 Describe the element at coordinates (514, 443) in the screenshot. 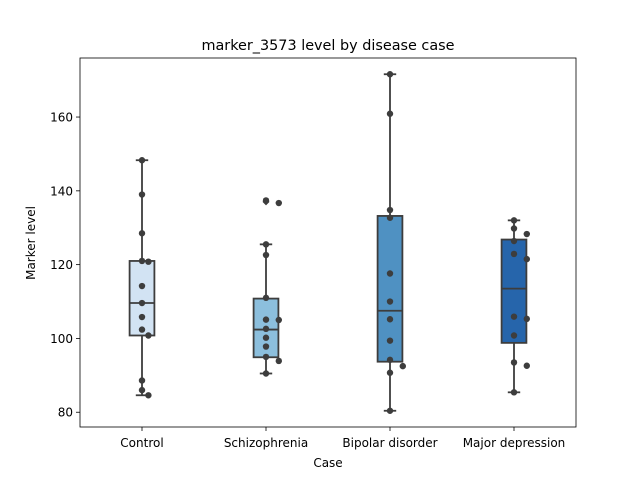

I see `x-tick-label: Major depression` at that location.